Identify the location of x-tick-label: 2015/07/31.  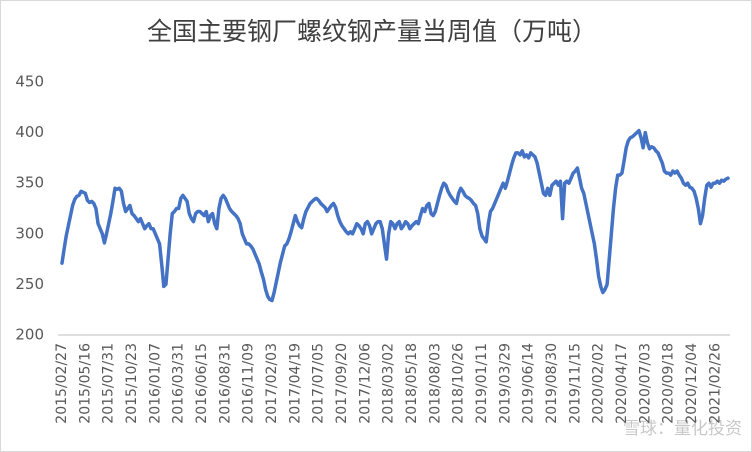
(109, 383).